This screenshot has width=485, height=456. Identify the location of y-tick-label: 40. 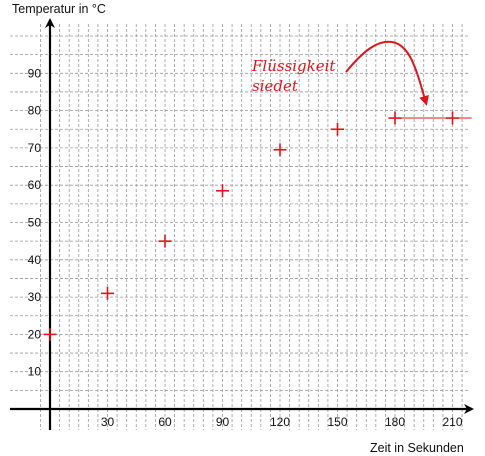
(35, 260).